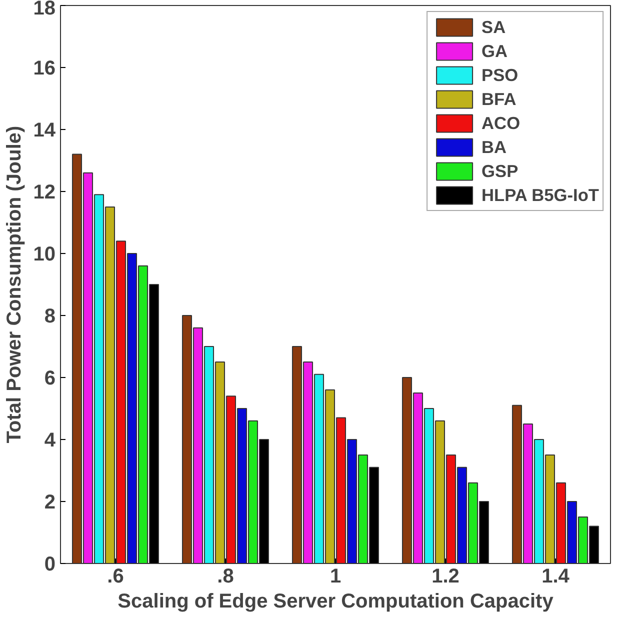 This screenshot has width=634, height=619. What do you see at coordinates (499, 99) in the screenshot?
I see `legend-label: BFA` at bounding box center [499, 99].